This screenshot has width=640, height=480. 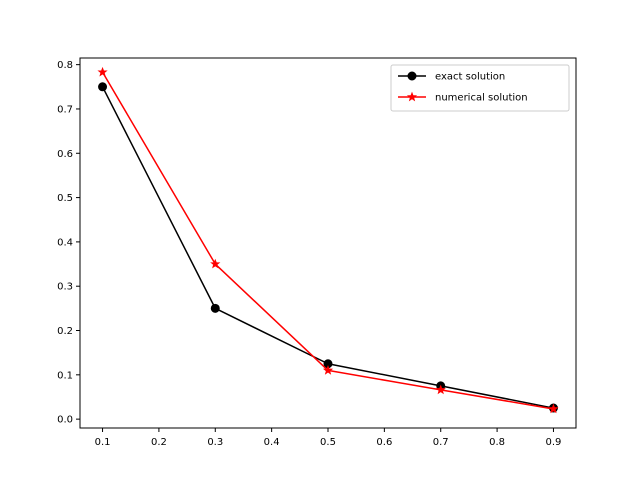 I want to click on y-tick-label: 0.2, so click(x=65, y=331).